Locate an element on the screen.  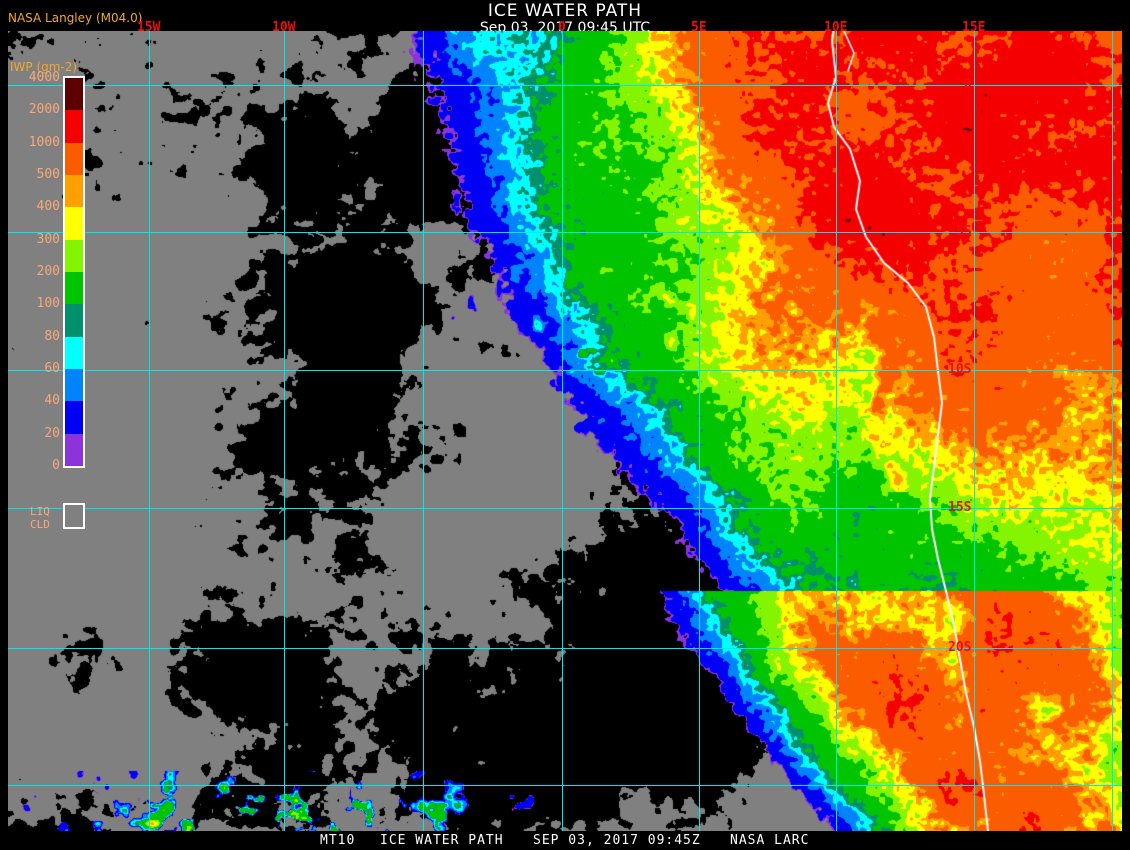
footer-product-code: MT10 is located at coordinates (338, 840).